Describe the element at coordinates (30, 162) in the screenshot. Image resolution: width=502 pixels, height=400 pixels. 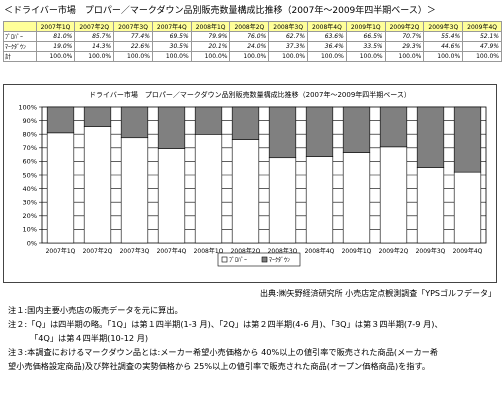
I see `y-tick-label: 60%` at that location.